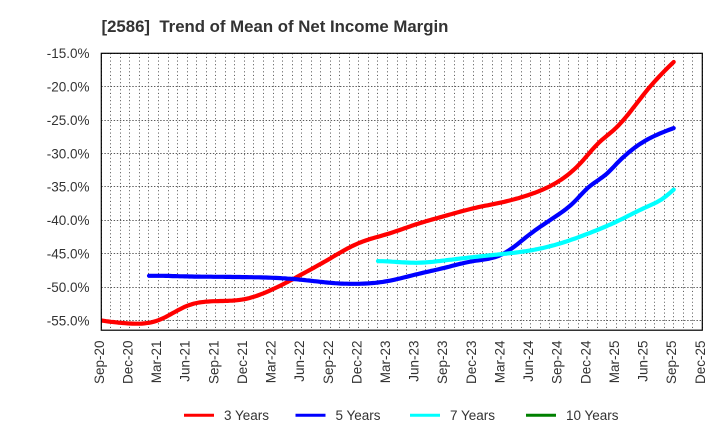 The height and width of the screenshot is (445, 720). Describe the element at coordinates (156, 362) in the screenshot. I see `svg-text: Mar-21` at that location.